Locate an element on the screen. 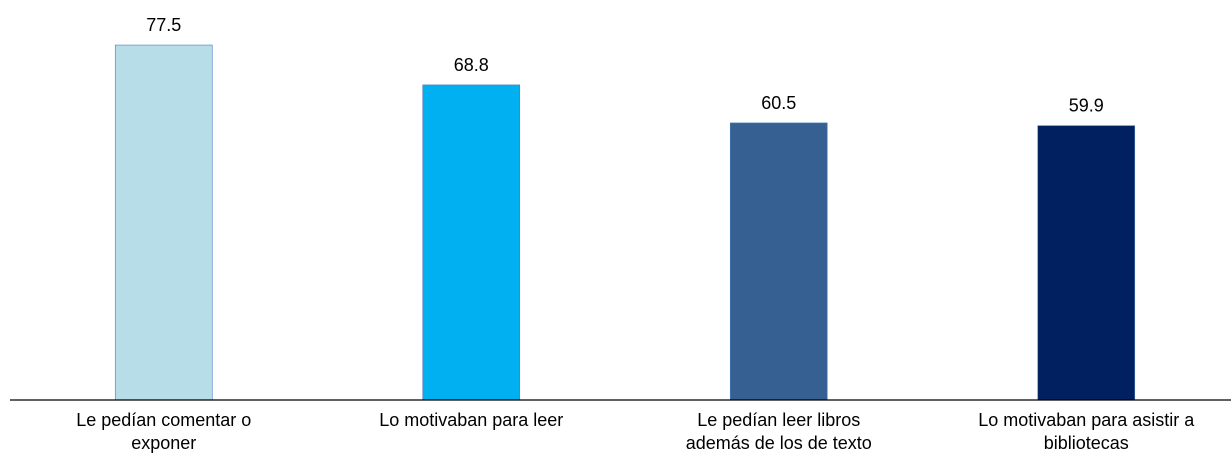  value-label: 59.9 is located at coordinates (1086, 106).